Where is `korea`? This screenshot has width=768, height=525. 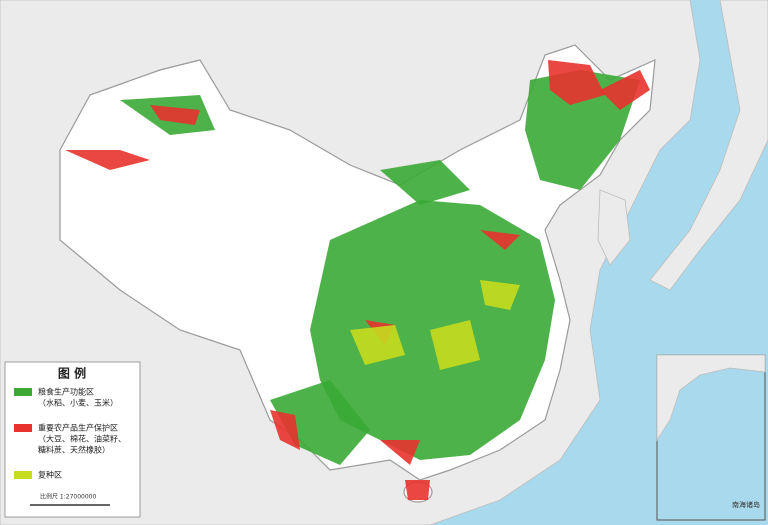 korea is located at coordinates (614, 227).